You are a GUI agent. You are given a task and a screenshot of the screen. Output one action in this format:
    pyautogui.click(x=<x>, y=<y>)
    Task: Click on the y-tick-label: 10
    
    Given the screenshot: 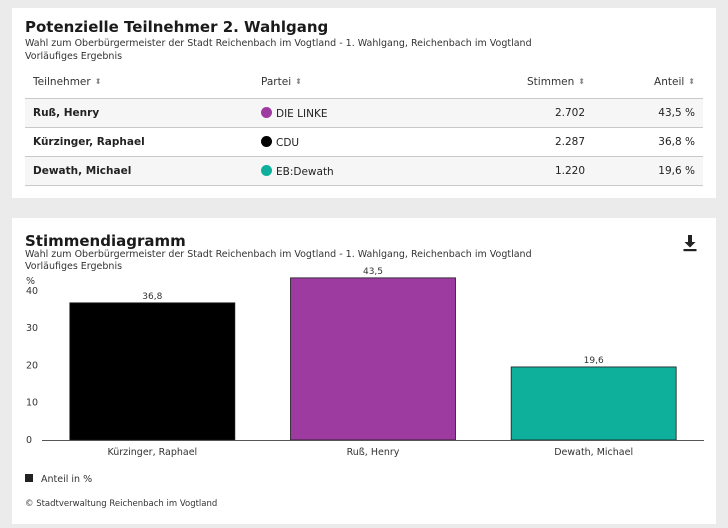 What is the action you would take?
    pyautogui.click(x=32, y=403)
    